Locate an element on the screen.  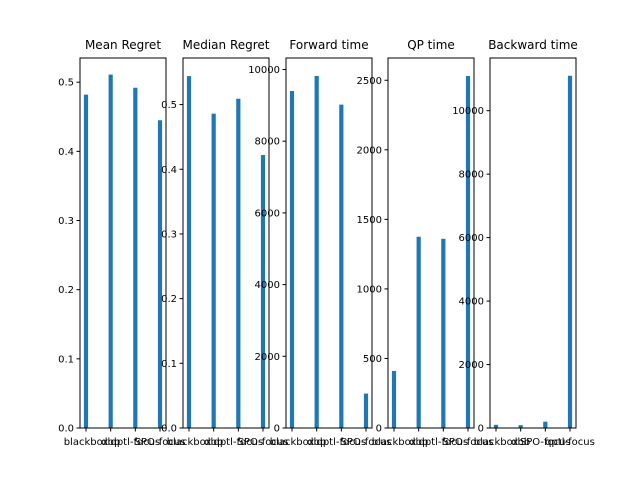
subplot-title: Median Regret is located at coordinates (225, 45).